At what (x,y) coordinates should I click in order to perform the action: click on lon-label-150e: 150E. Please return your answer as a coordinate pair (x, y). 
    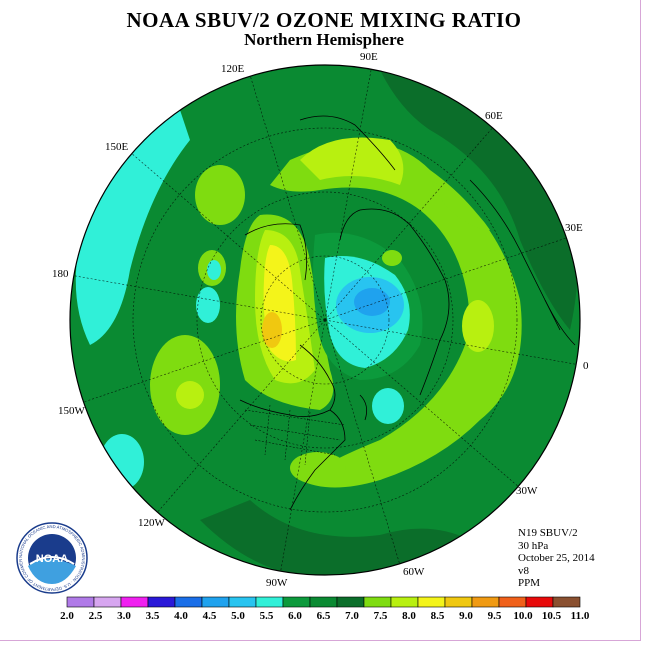
    Looking at the image, I should click on (117, 147).